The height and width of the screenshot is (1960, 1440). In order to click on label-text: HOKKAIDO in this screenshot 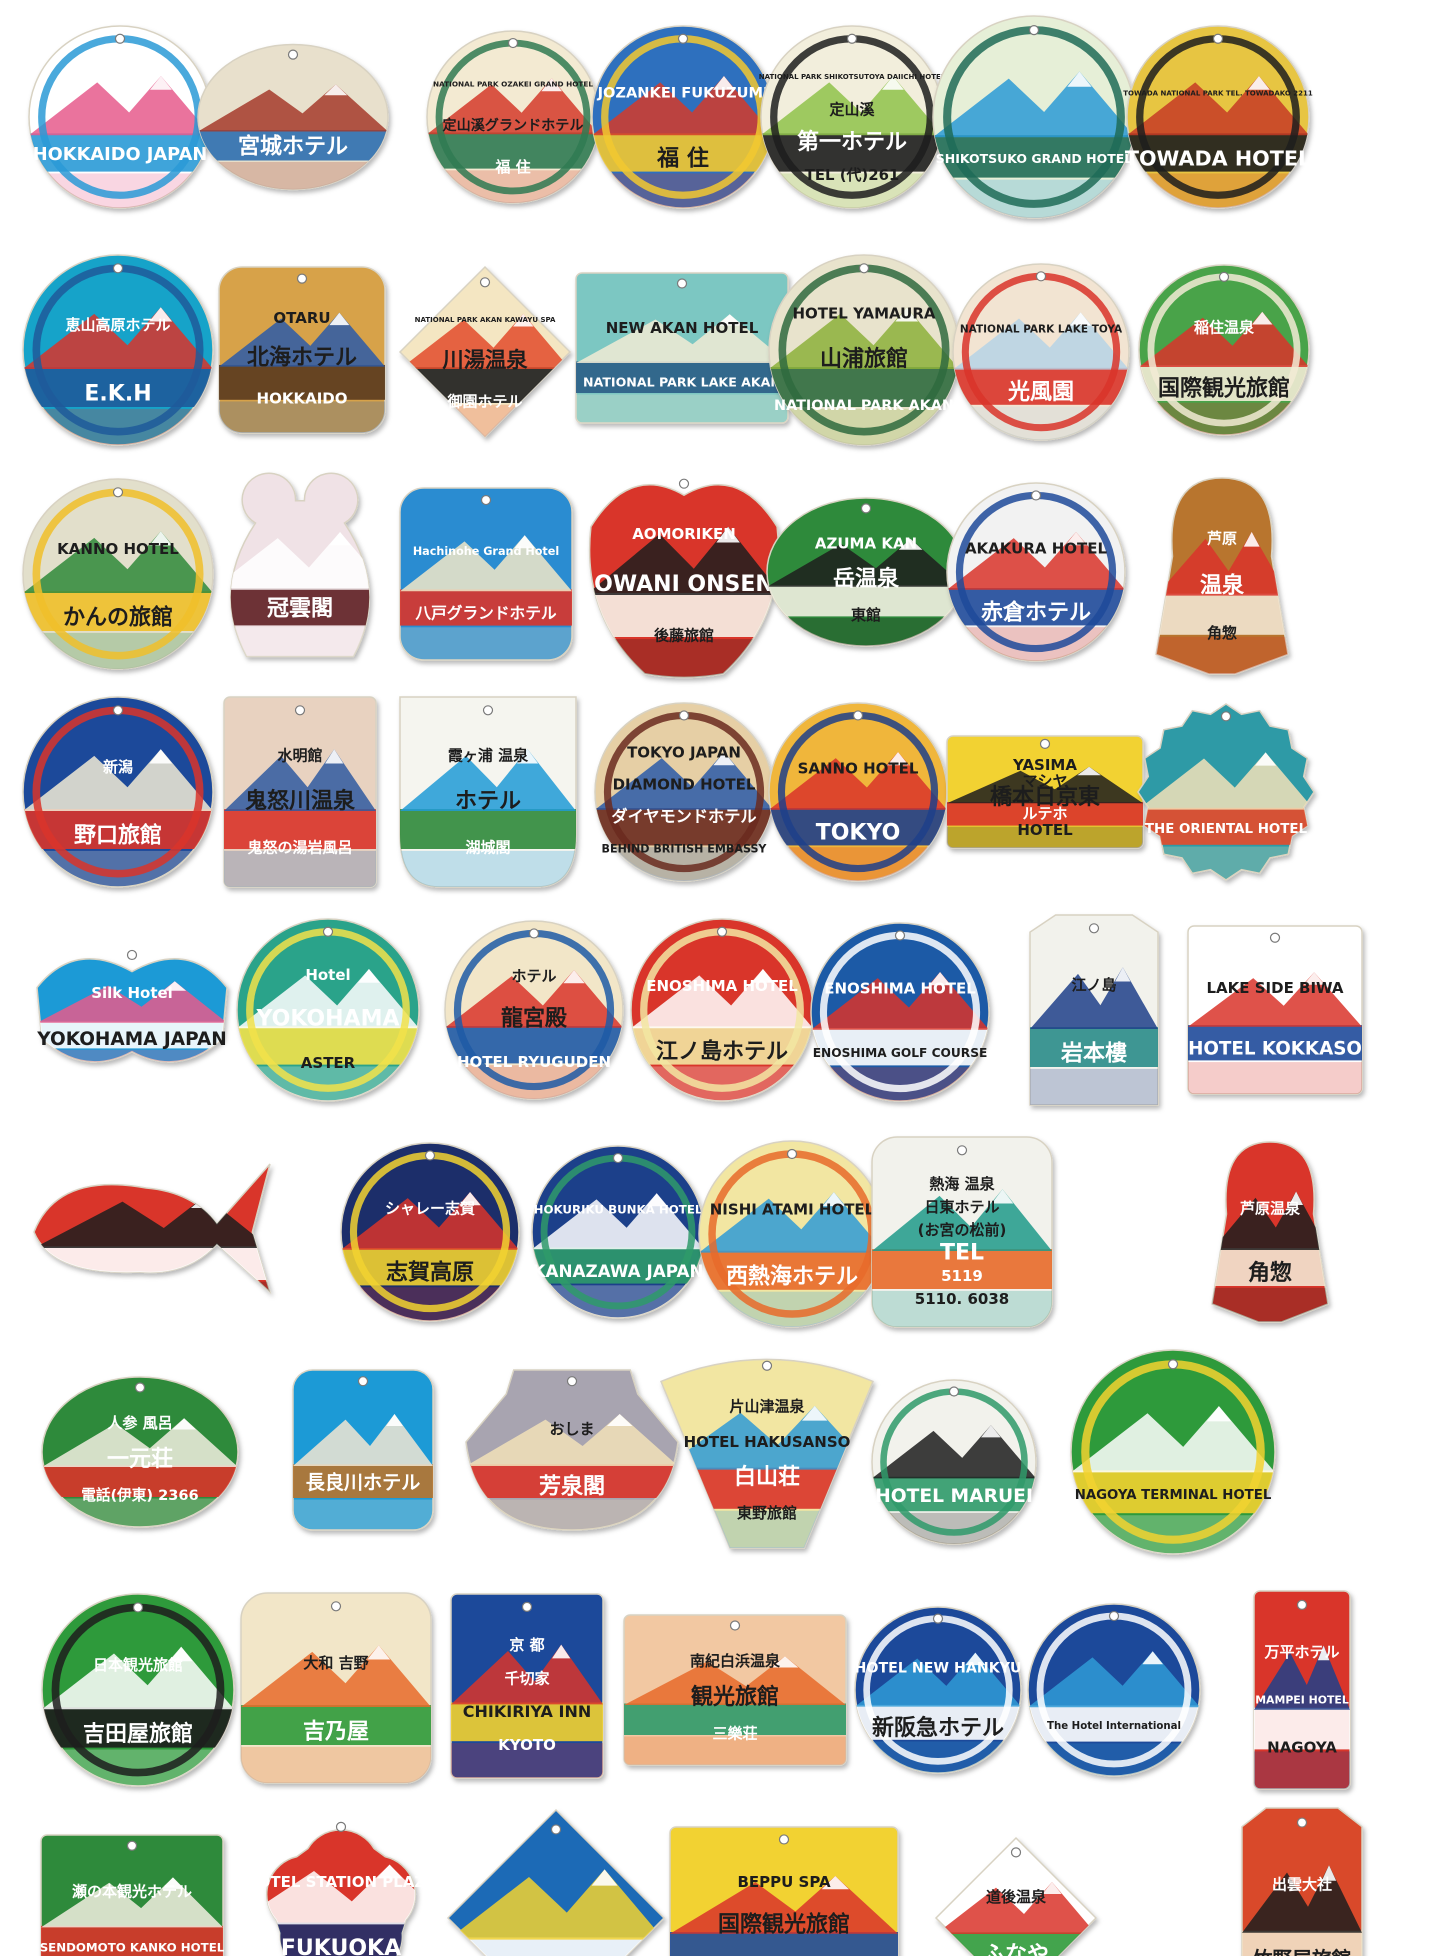, I will do `click(302, 398)`.